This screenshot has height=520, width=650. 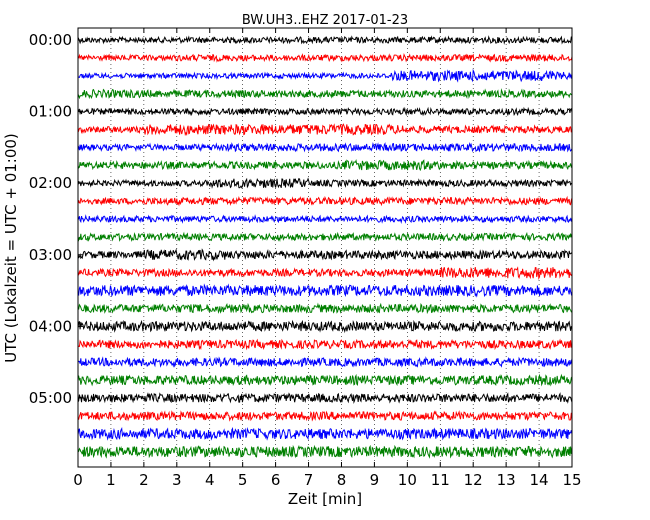 I want to click on x-tick-label: 6, so click(x=276, y=480).